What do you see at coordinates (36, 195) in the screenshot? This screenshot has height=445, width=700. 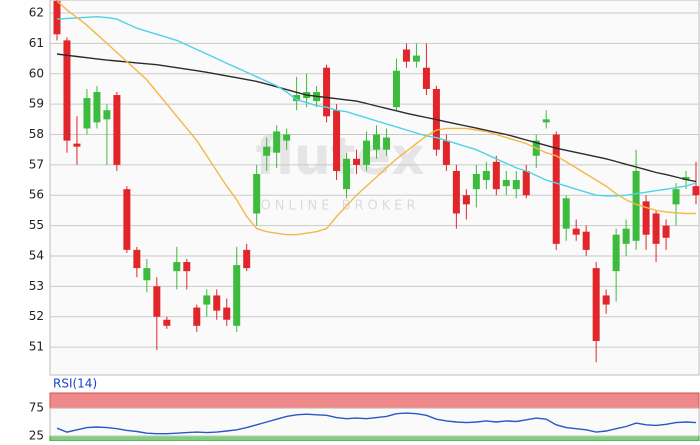 I see `y-tick-label: 56` at bounding box center [36, 195].